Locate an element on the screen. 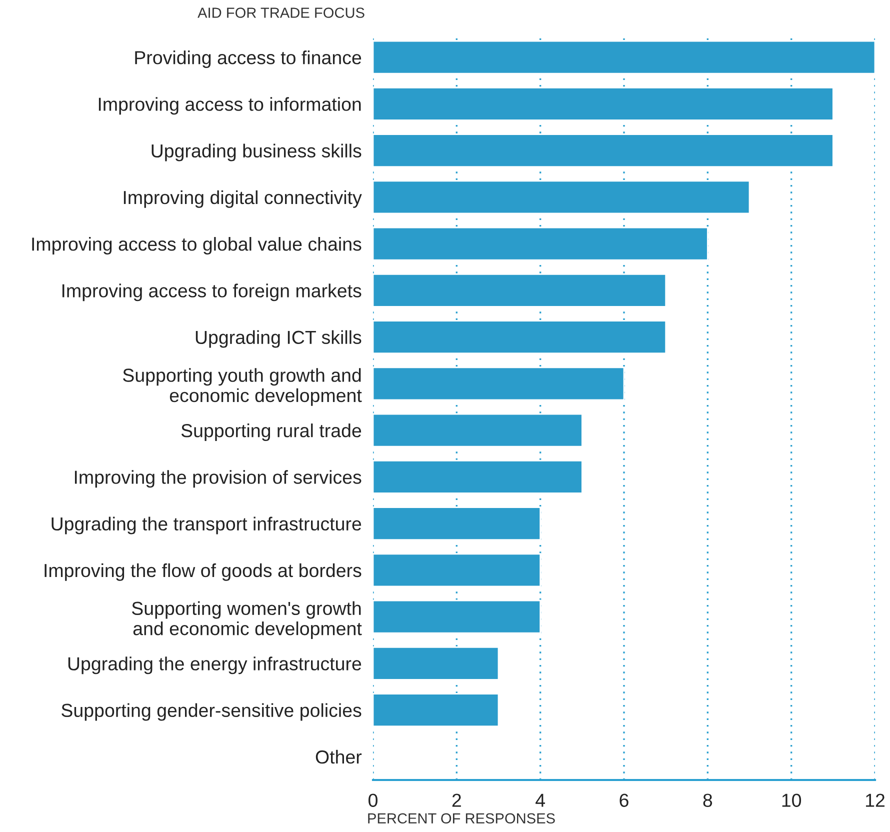 The image size is (890, 832). x-axis-title: PERCENT OF RESPONSES is located at coordinates (461, 818).